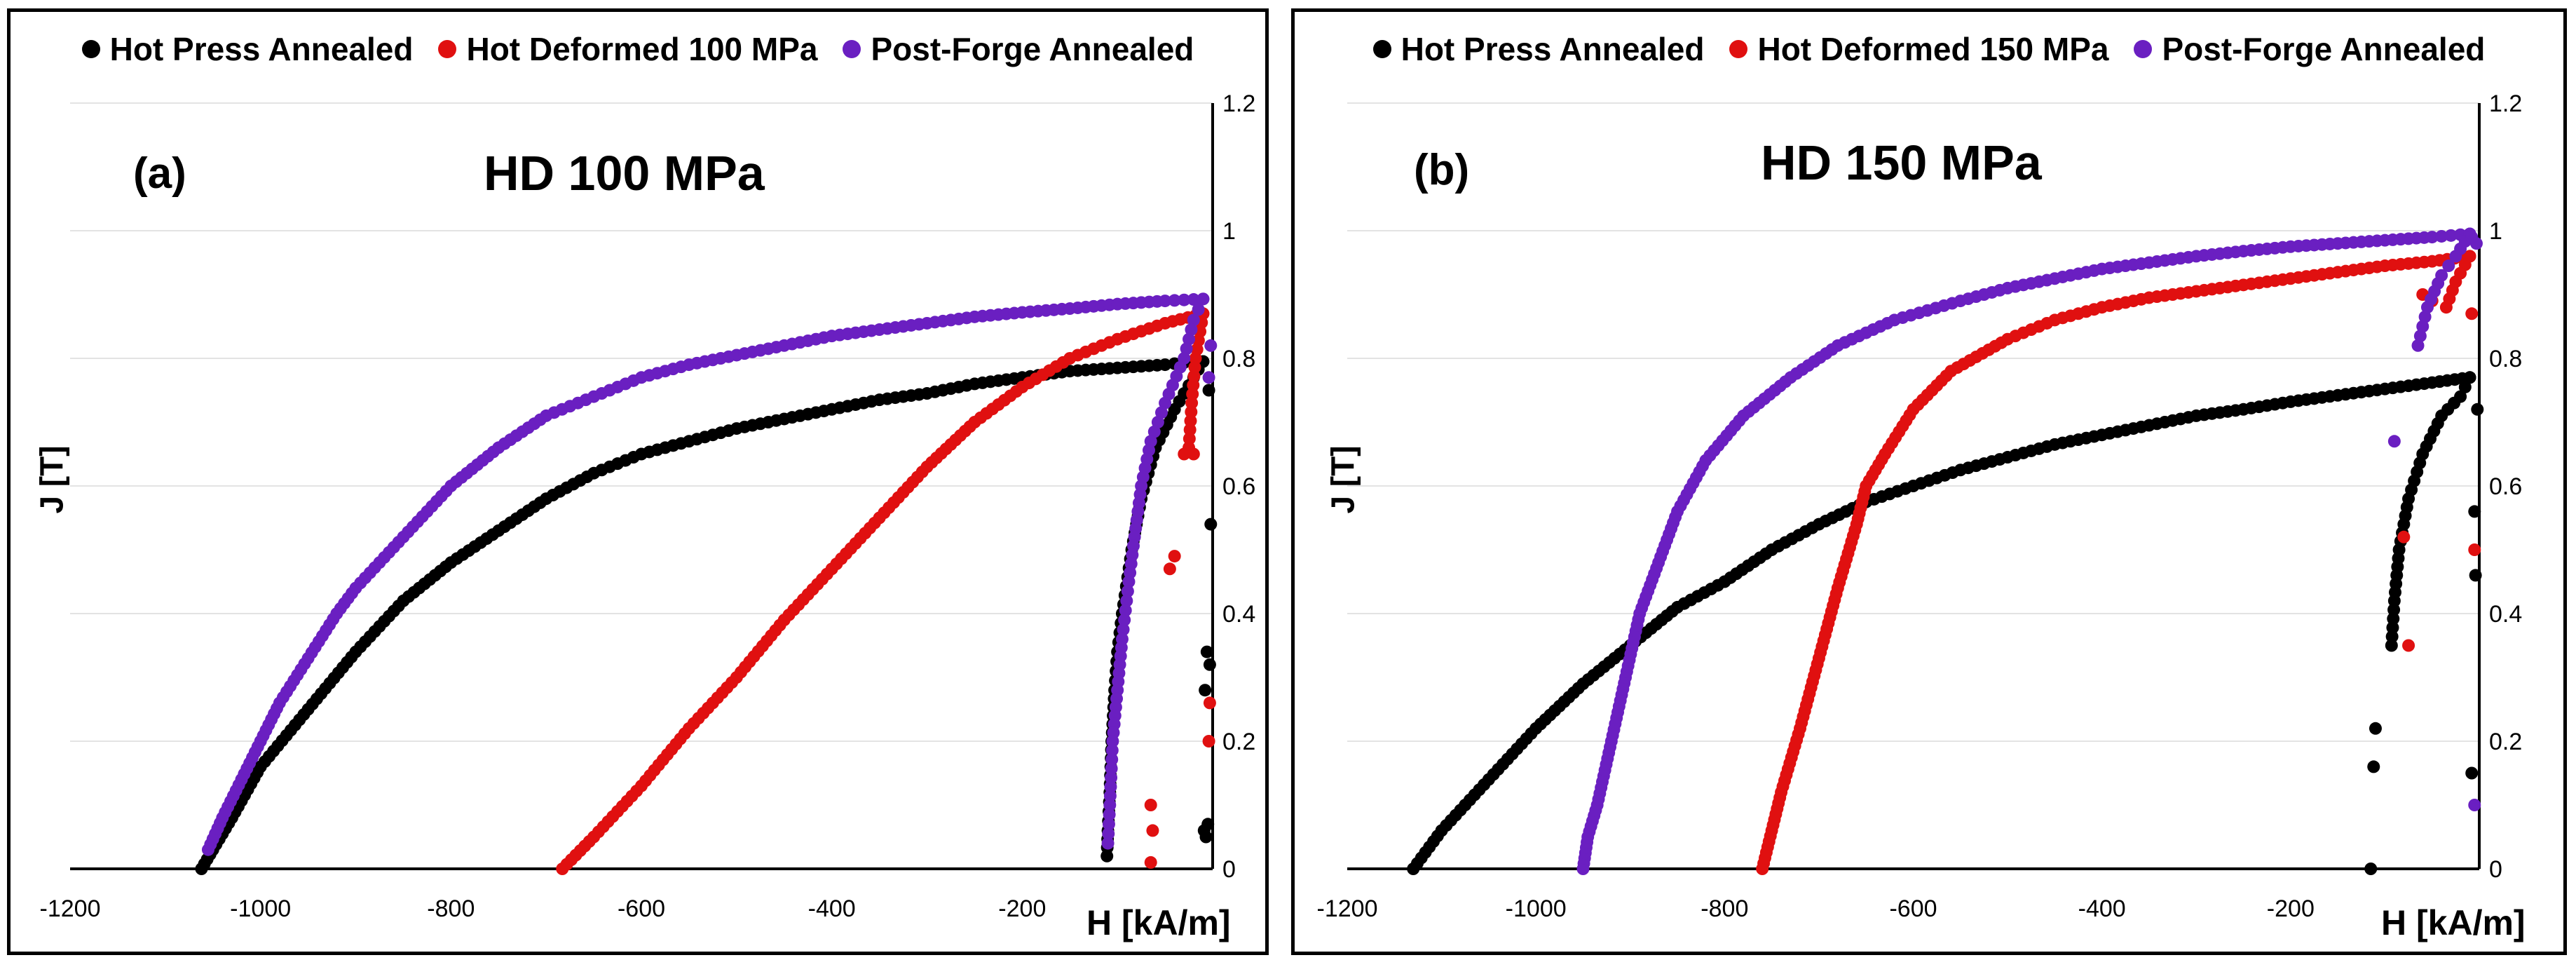  Describe the element at coordinates (2291, 908) in the screenshot. I see `x-tick-label: -200` at that location.